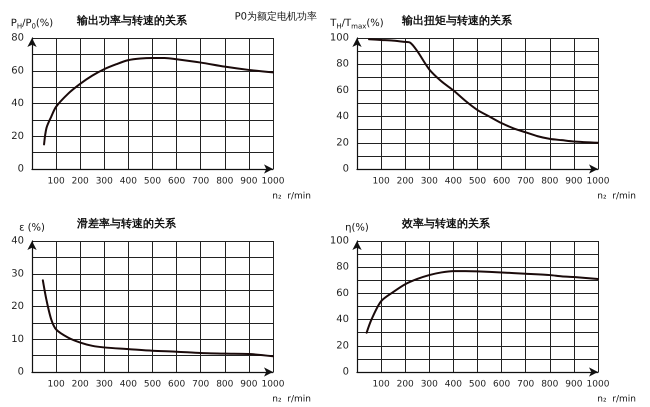  What do you see at coordinates (446, 223) in the screenshot?
I see `chart-title: 效率与转速的关系` at bounding box center [446, 223].